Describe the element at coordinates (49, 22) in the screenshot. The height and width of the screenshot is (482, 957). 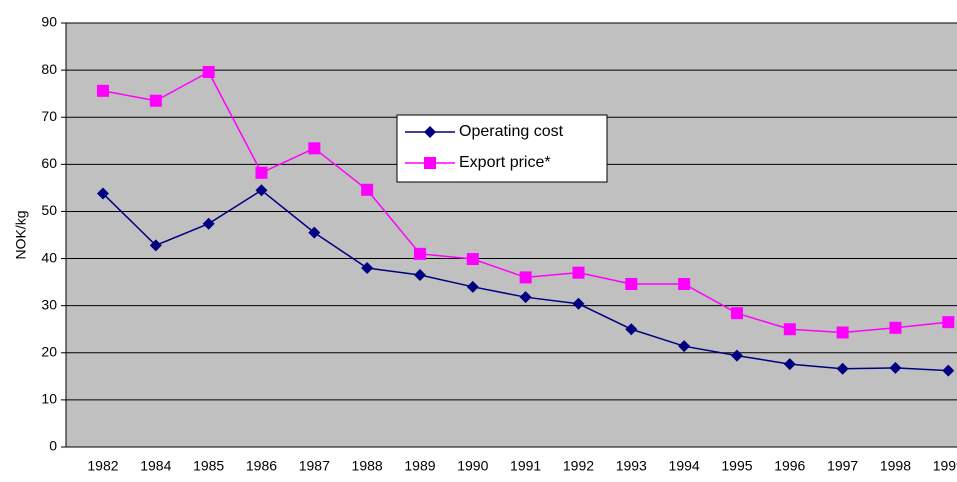
I see `y-tick-label: 90` at that location.